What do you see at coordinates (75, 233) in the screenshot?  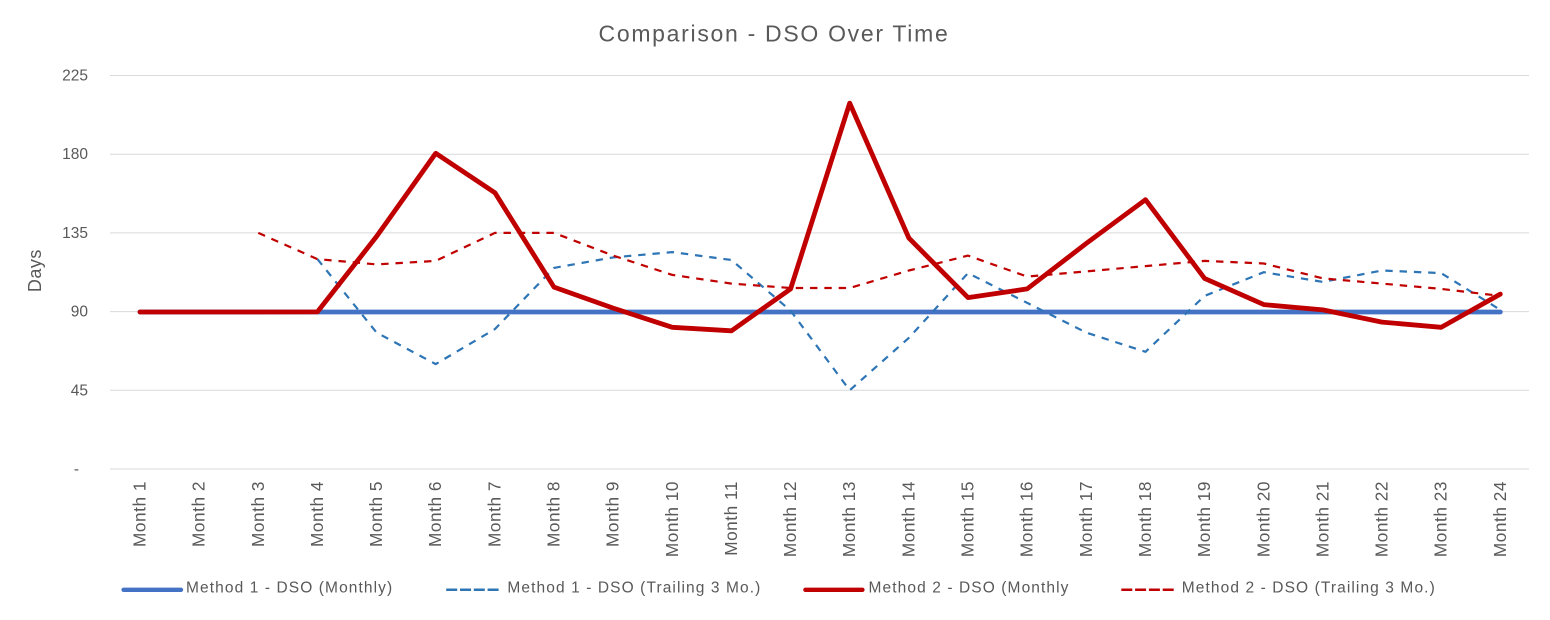 I see `svg-text: 135` at bounding box center [75, 233].